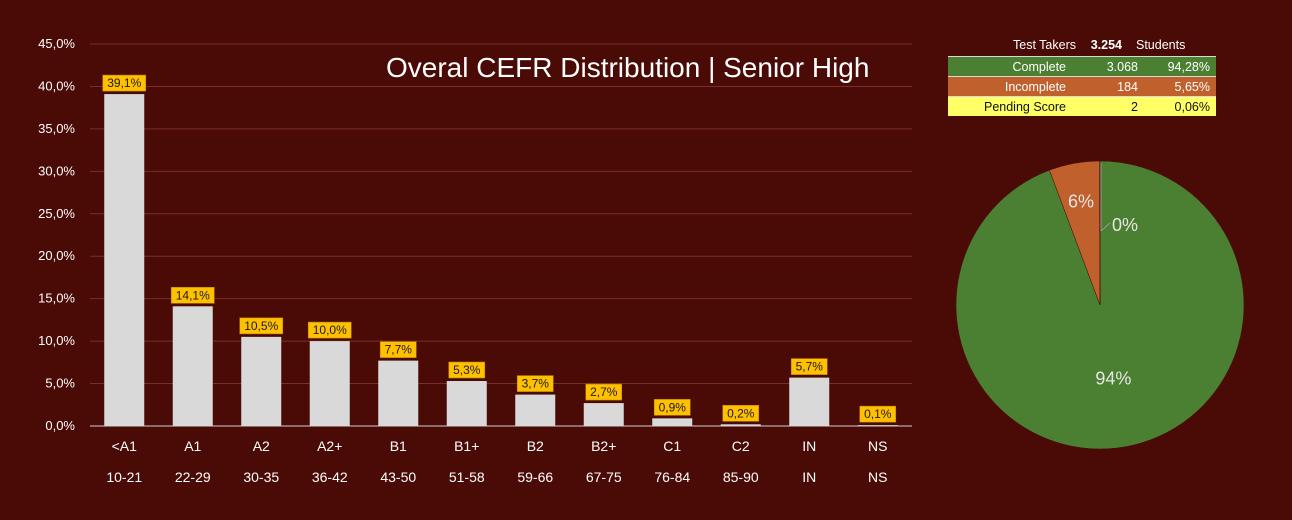 This screenshot has width=1292, height=520. I want to click on row-percent: 94,28%, so click(1188, 66).